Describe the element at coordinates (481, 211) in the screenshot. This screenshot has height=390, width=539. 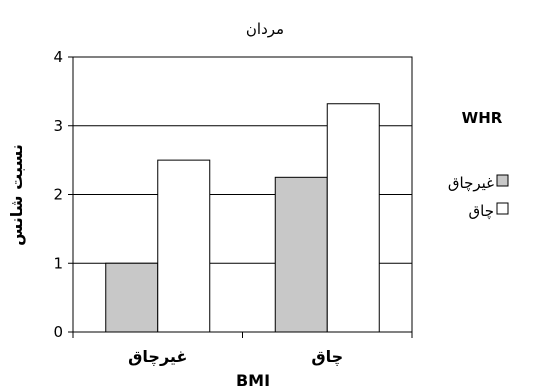
I see `legend-entry-label: چاق` at that location.